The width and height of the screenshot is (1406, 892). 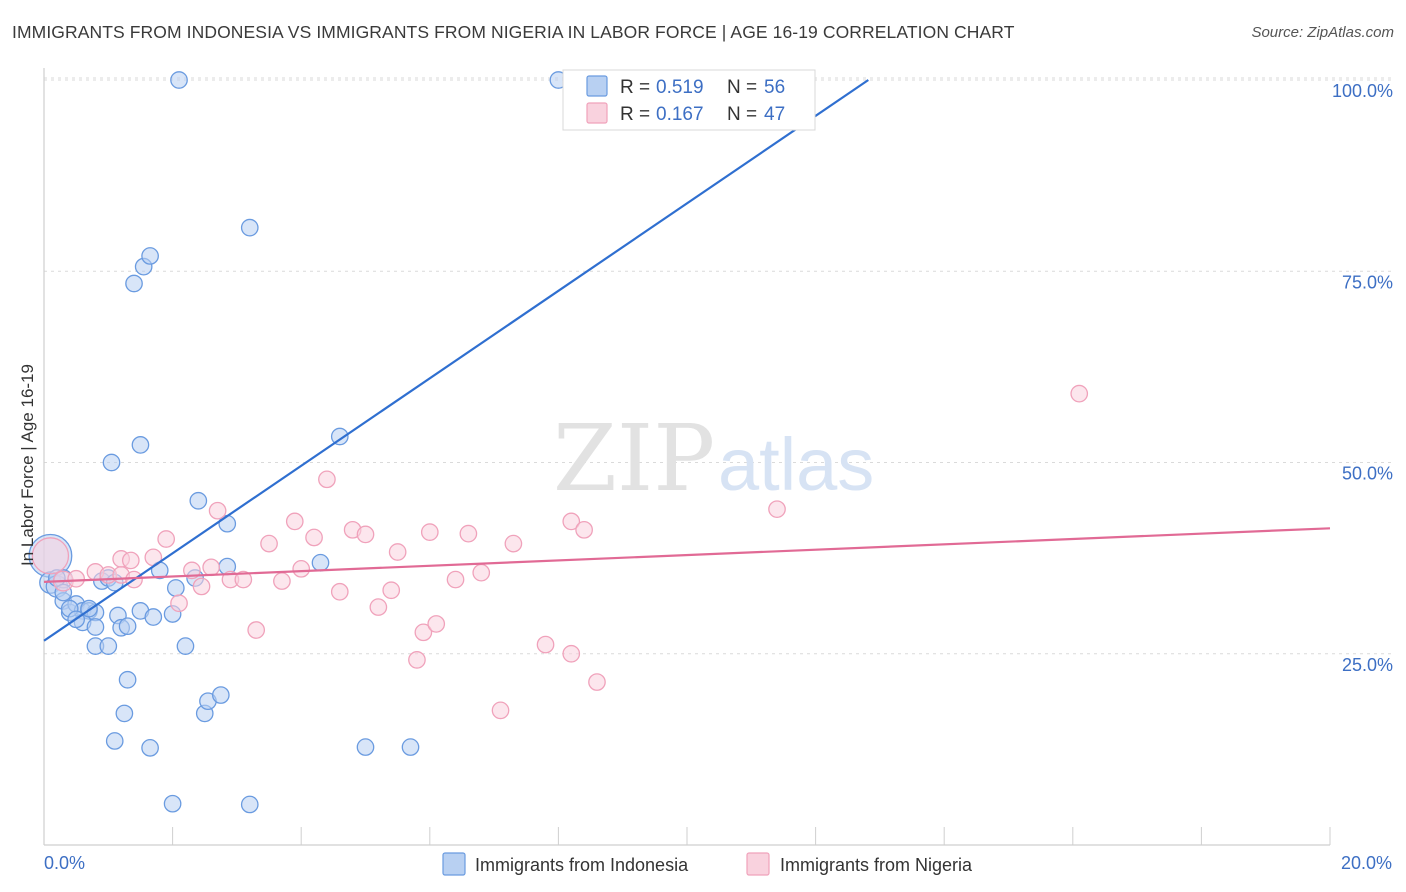 What do you see at coordinates (64, 863) in the screenshot?
I see `x-tick-label-min: 0.0%` at bounding box center [64, 863].